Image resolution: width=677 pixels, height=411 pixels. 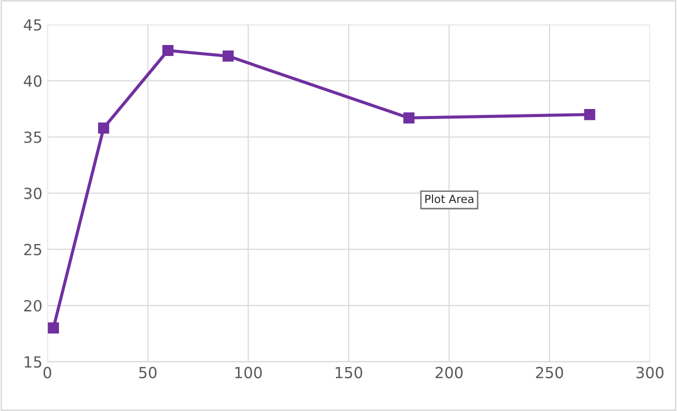 I want to click on x-tick-label: 50, so click(x=148, y=372).